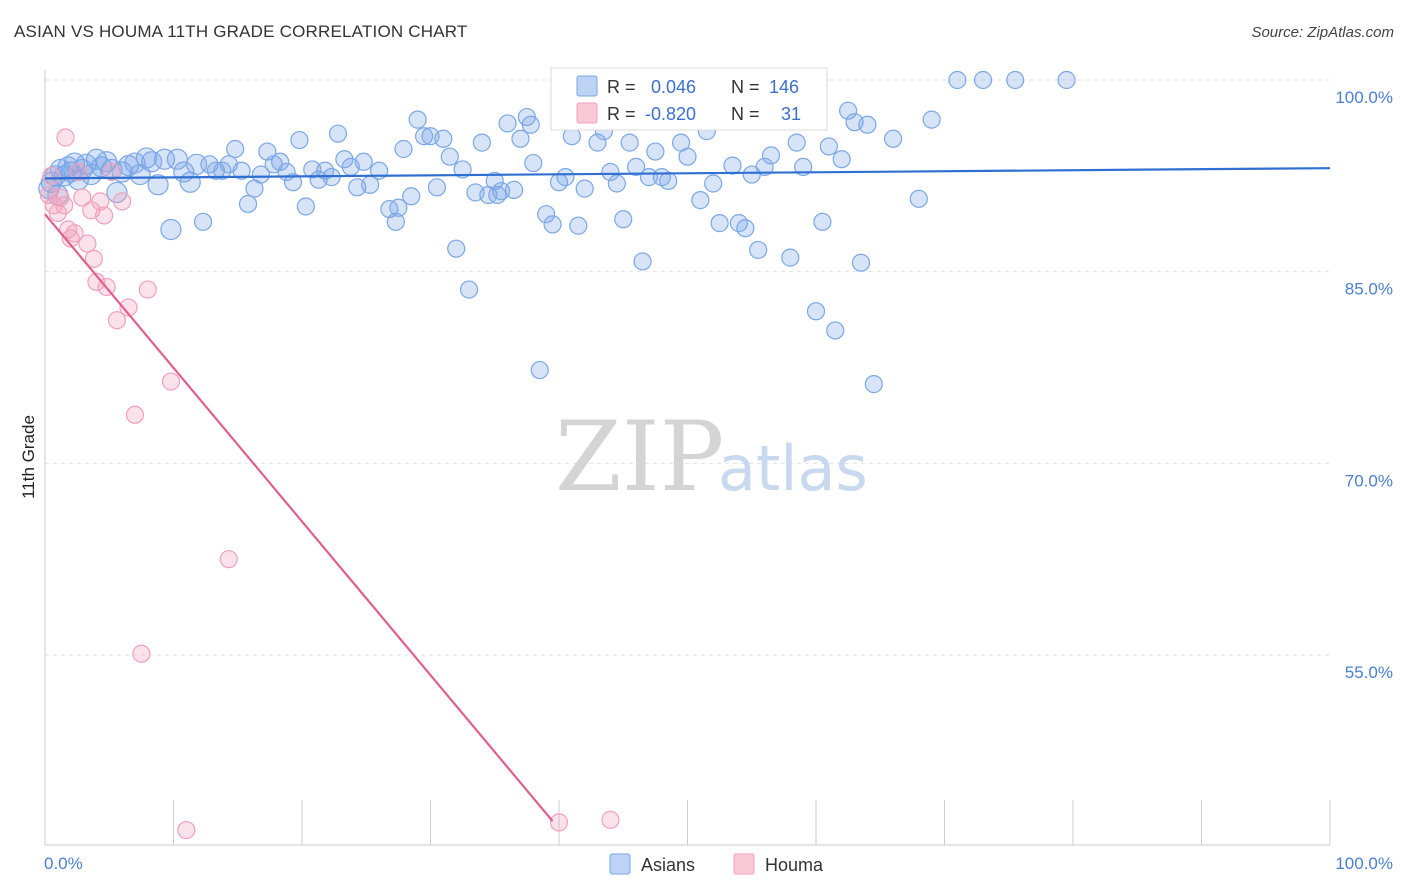 This screenshot has height=892, width=1406. Describe the element at coordinates (745, 114) in the screenshot. I see `stats-n-label-houma: N =` at that location.